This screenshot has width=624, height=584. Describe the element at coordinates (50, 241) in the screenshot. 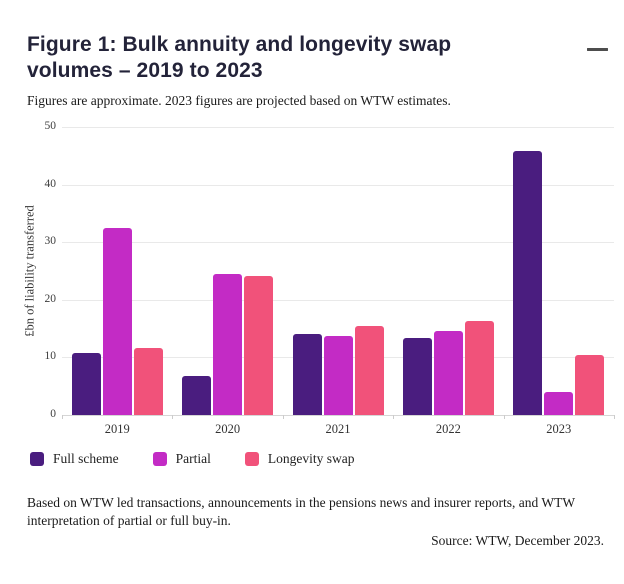

I see `y-axis-tick-label: 30` at that location.